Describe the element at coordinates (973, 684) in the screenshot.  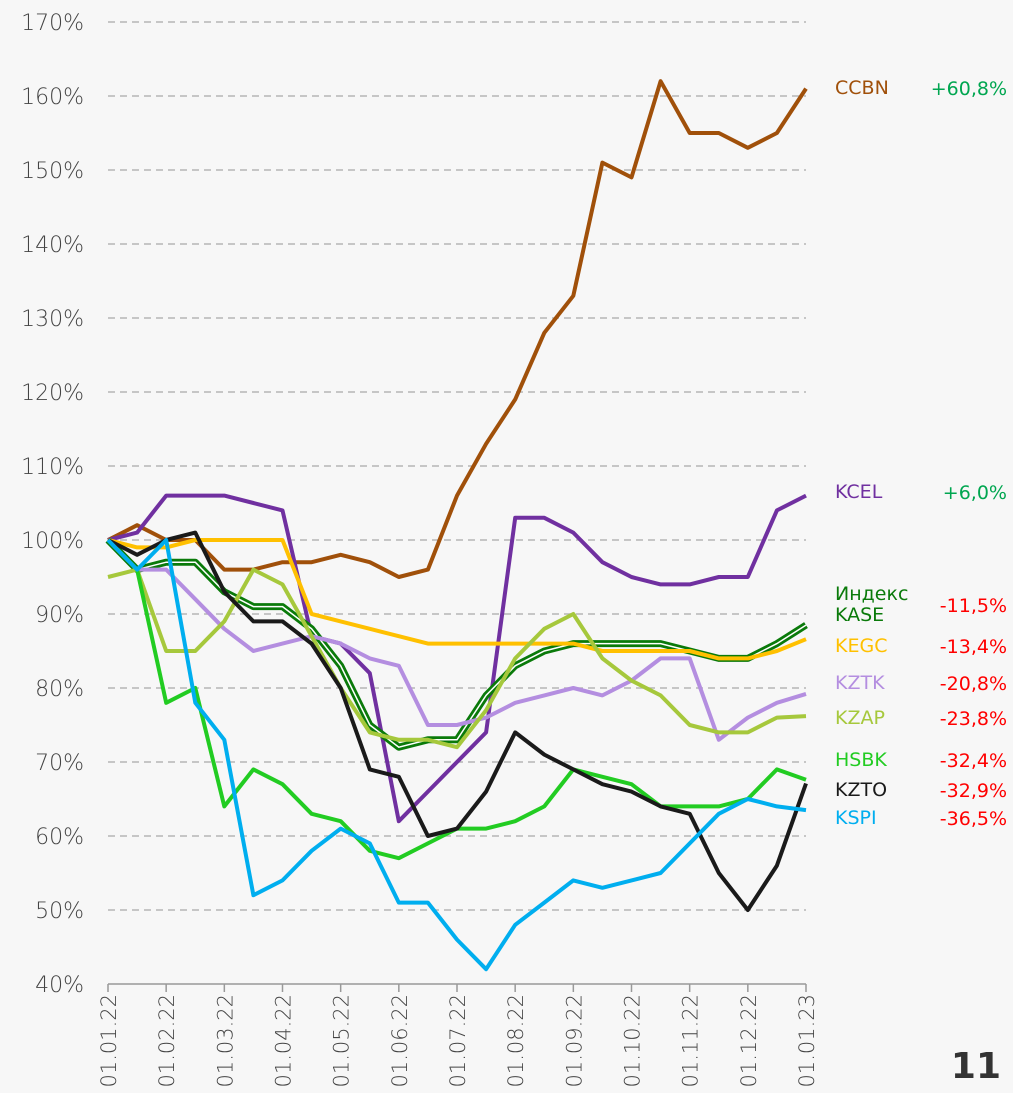
I see `series-change: -20,8%` at that location.